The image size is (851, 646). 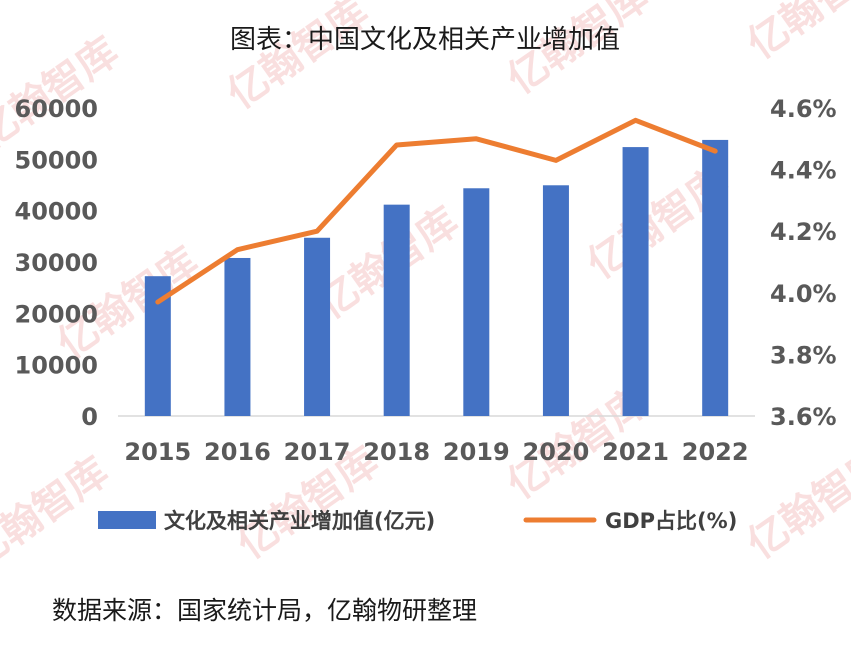 What do you see at coordinates (803, 355) in the screenshot?
I see `right-tick-label: 3.8%` at bounding box center [803, 355].